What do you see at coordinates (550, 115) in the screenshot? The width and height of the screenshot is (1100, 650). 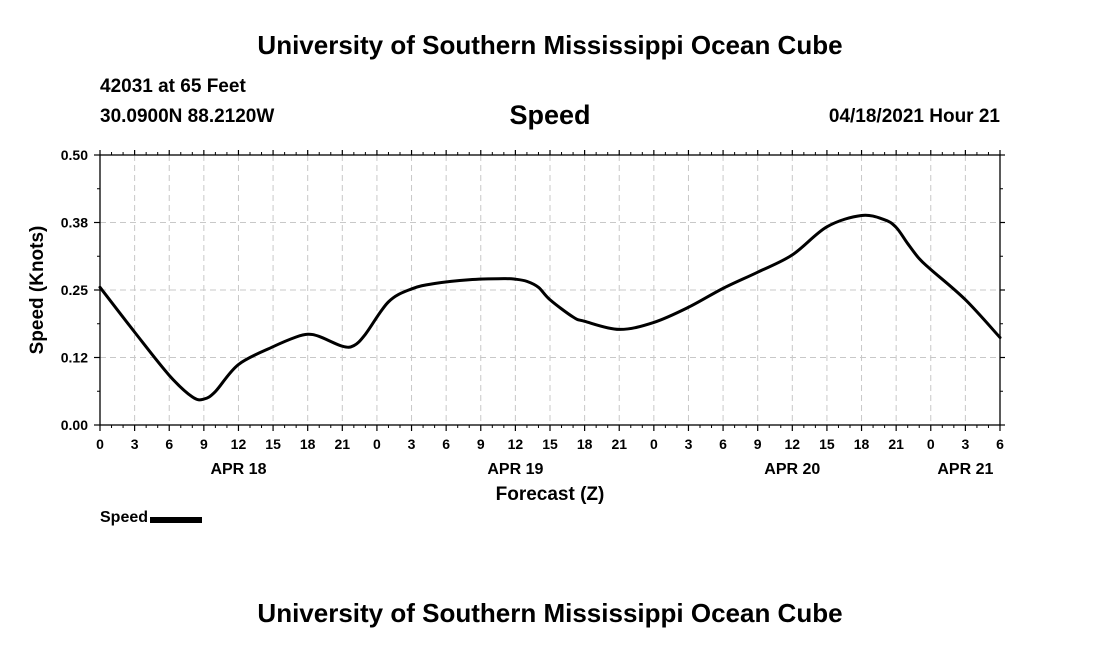 I see `chart-title: Speed` at bounding box center [550, 115].